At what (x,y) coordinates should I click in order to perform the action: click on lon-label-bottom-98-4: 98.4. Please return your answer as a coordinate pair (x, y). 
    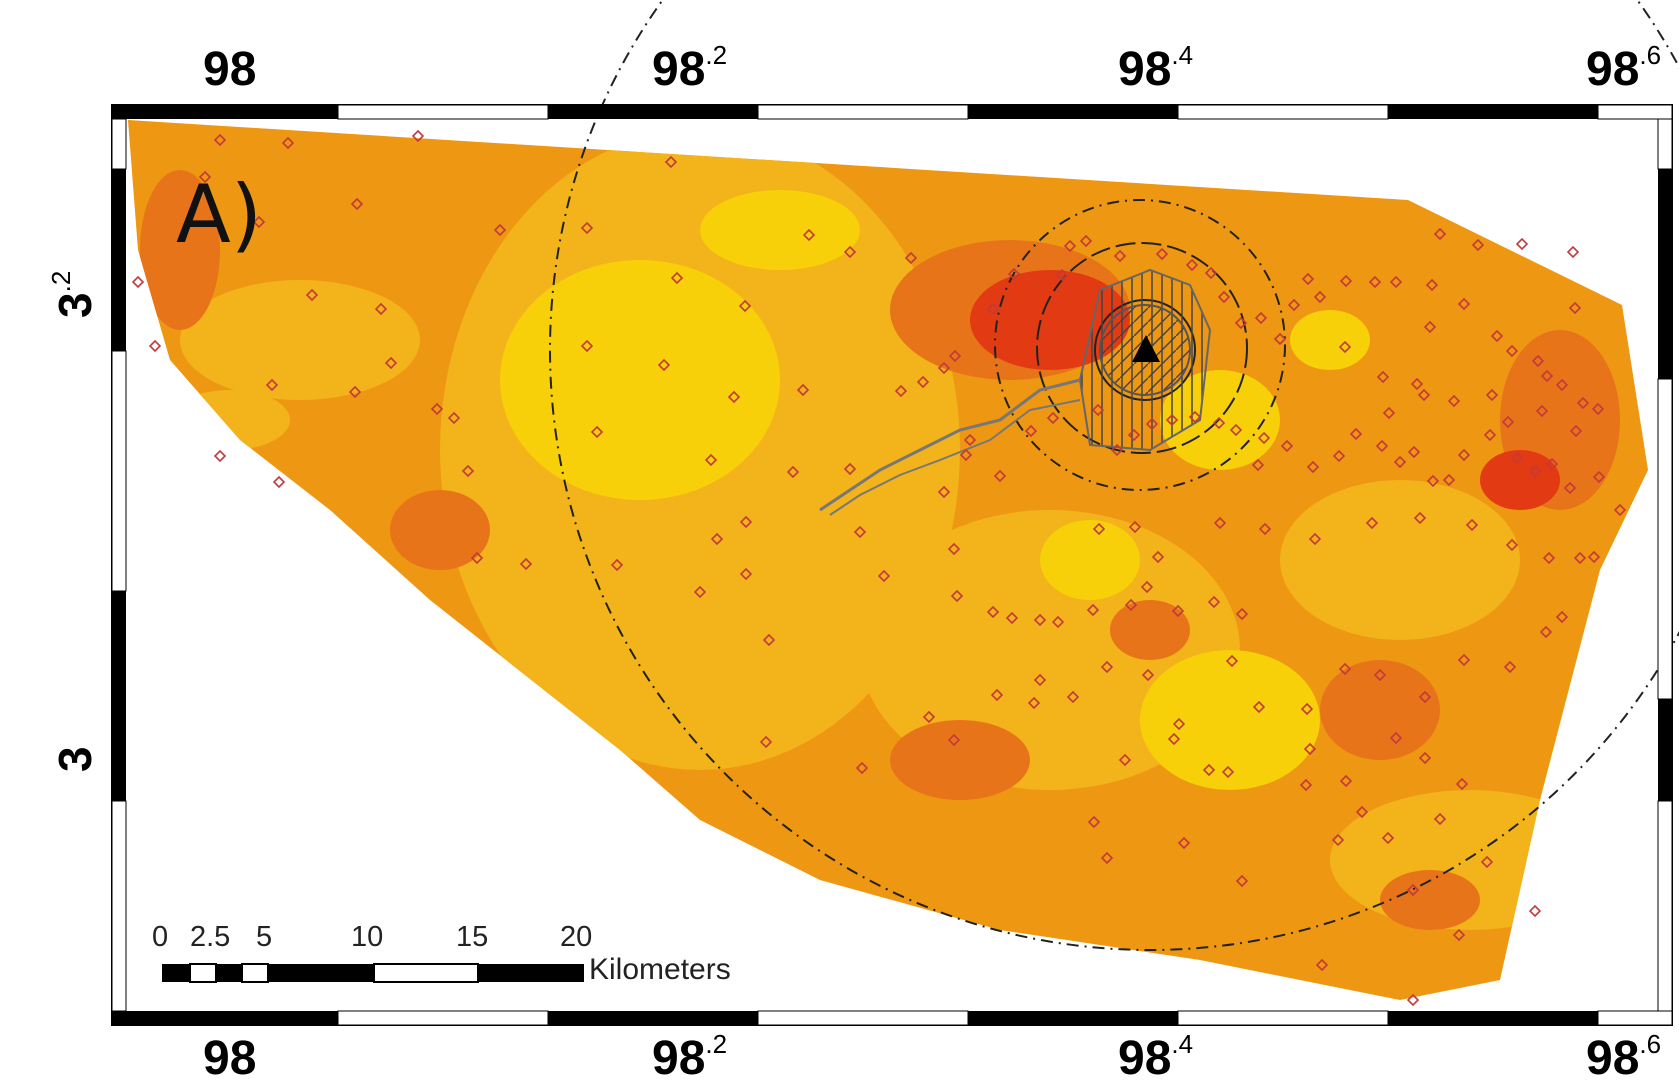
    Looking at the image, I should click on (1156, 1057).